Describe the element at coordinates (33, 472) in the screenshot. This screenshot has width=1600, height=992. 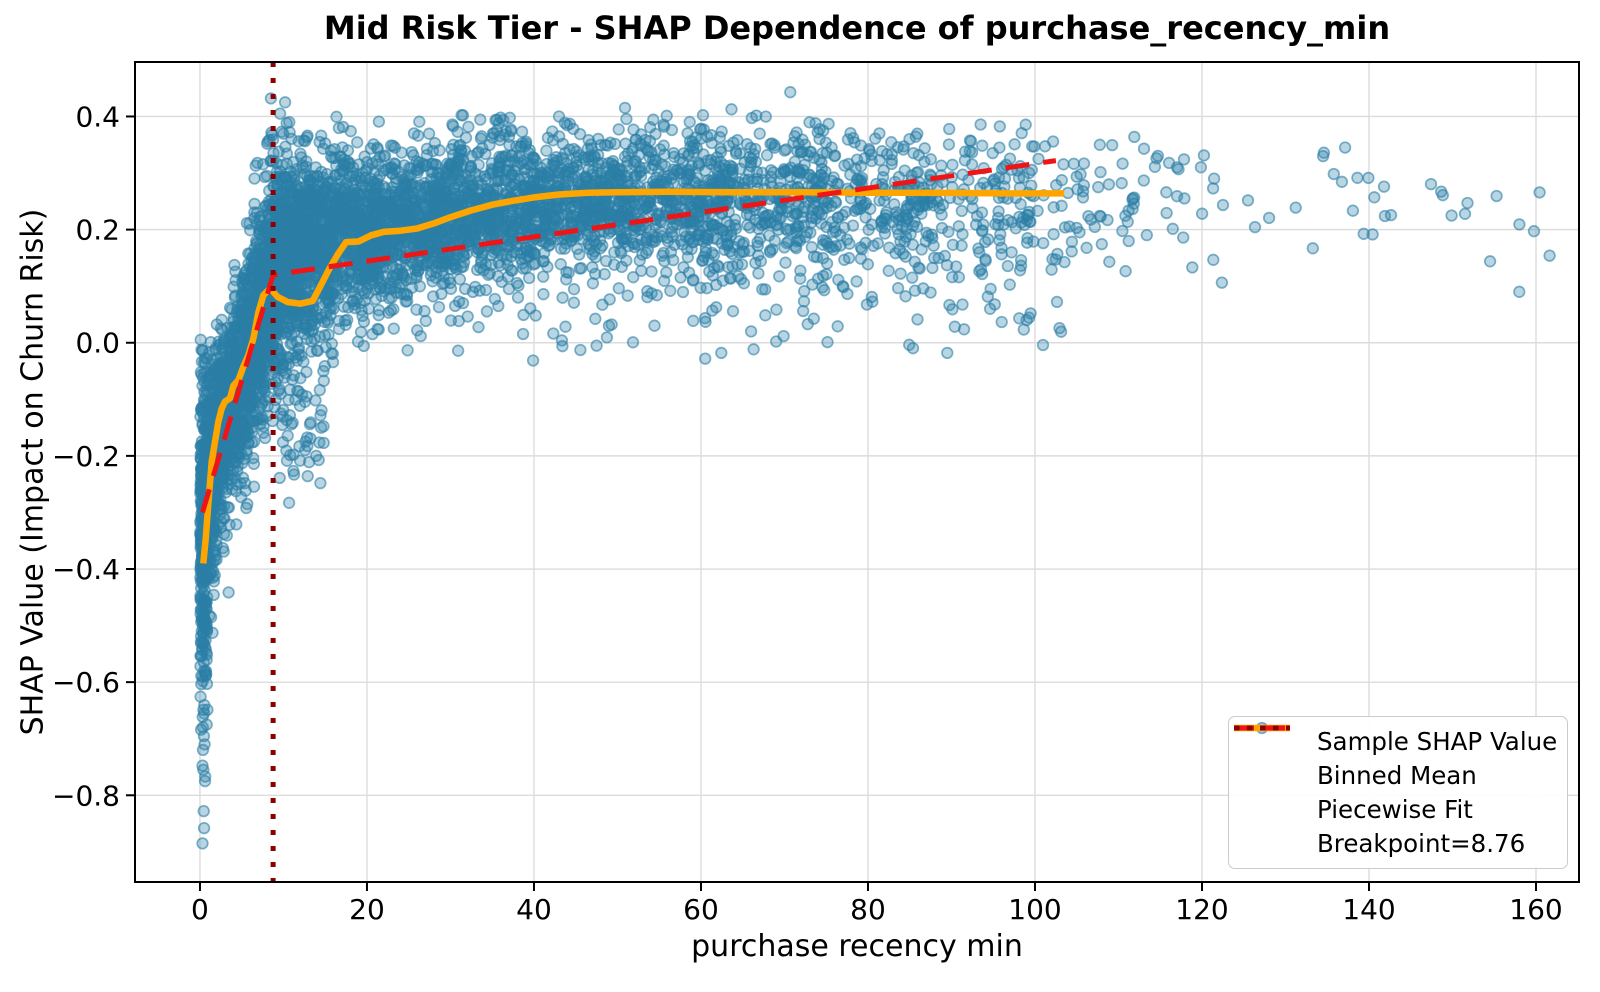
I see `y-axis-label: SHAP Value (Impact on Churn Risk)` at that location.